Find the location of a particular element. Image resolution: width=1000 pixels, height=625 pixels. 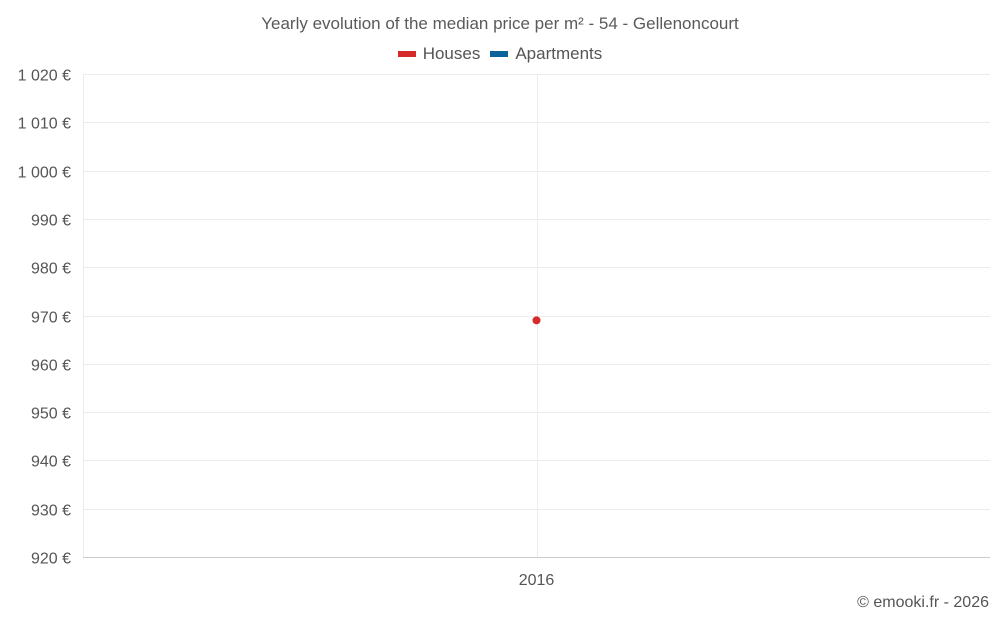

y-tick-label: 950 € is located at coordinates (51, 414).